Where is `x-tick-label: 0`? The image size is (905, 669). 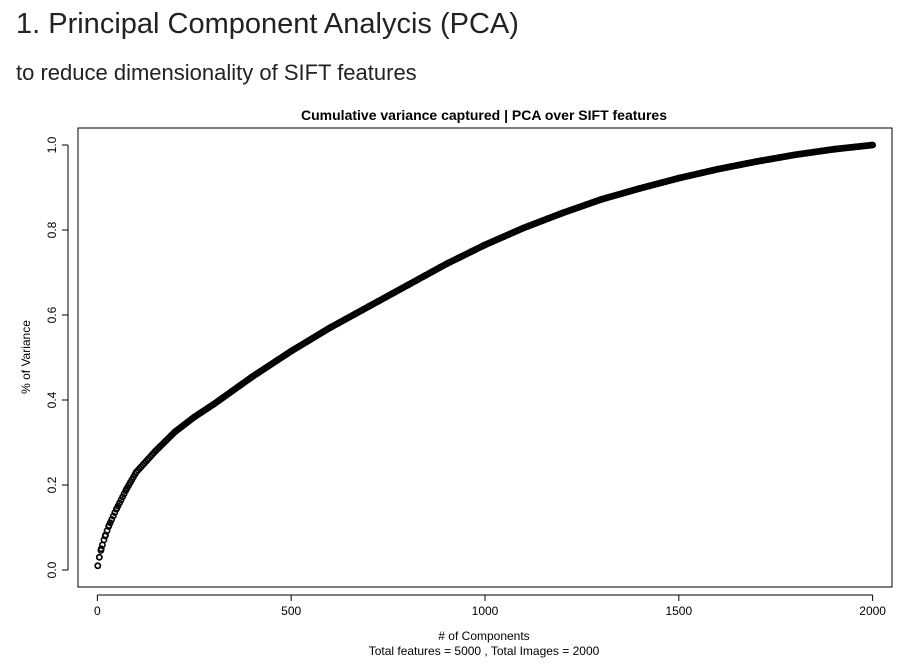
x-tick-label: 0 is located at coordinates (97, 611).